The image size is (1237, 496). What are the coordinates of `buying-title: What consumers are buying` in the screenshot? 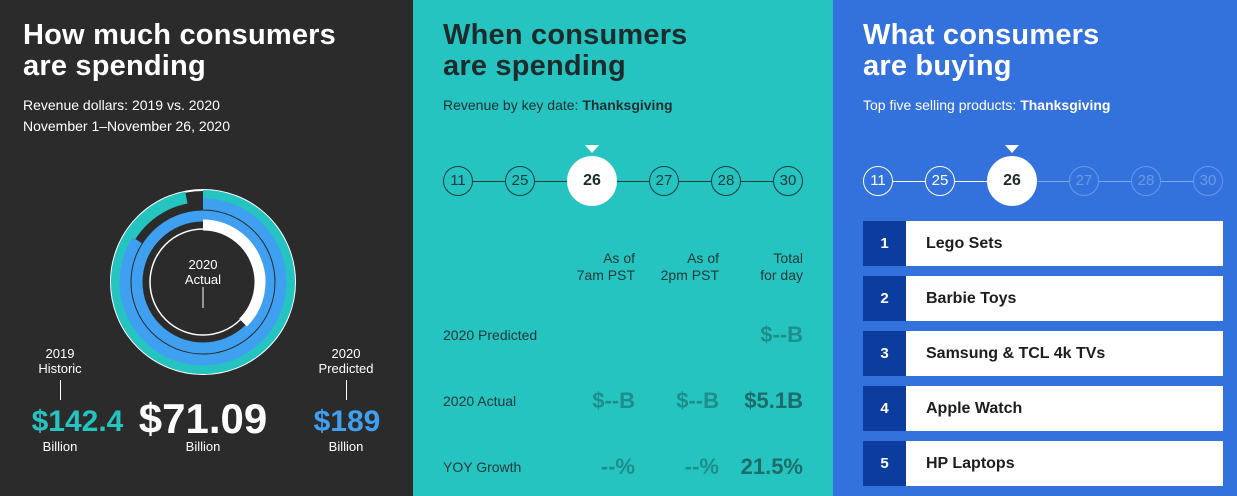 It's located at (981, 51).